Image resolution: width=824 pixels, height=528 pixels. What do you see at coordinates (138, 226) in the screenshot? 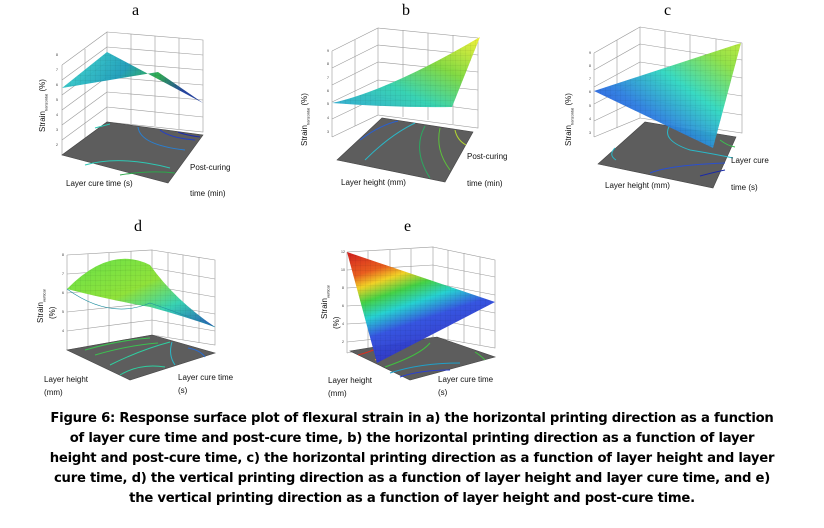
I see `panel-letter-d: d` at bounding box center [138, 226].